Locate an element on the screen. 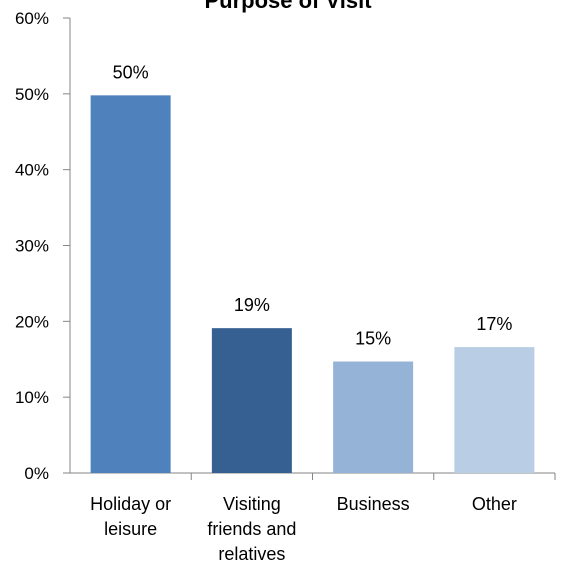 This screenshot has height=574, width=567. x-tick-label: relatives is located at coordinates (251, 554).